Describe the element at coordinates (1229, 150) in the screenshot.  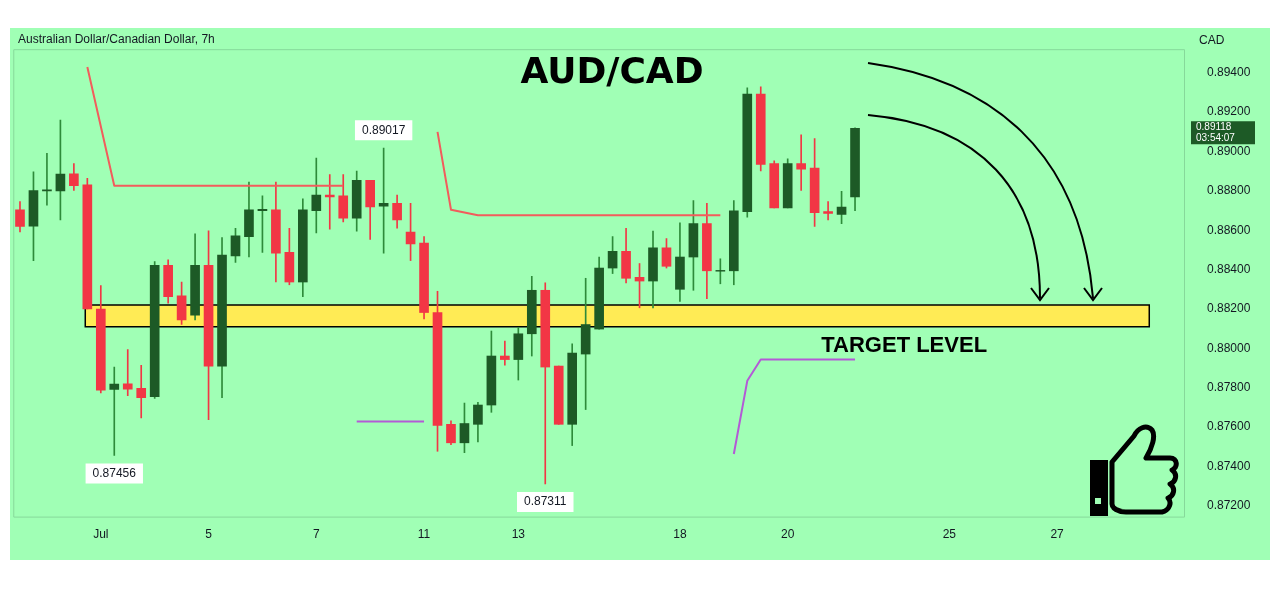
I see `y-tick-label: 0.89000` at that location.